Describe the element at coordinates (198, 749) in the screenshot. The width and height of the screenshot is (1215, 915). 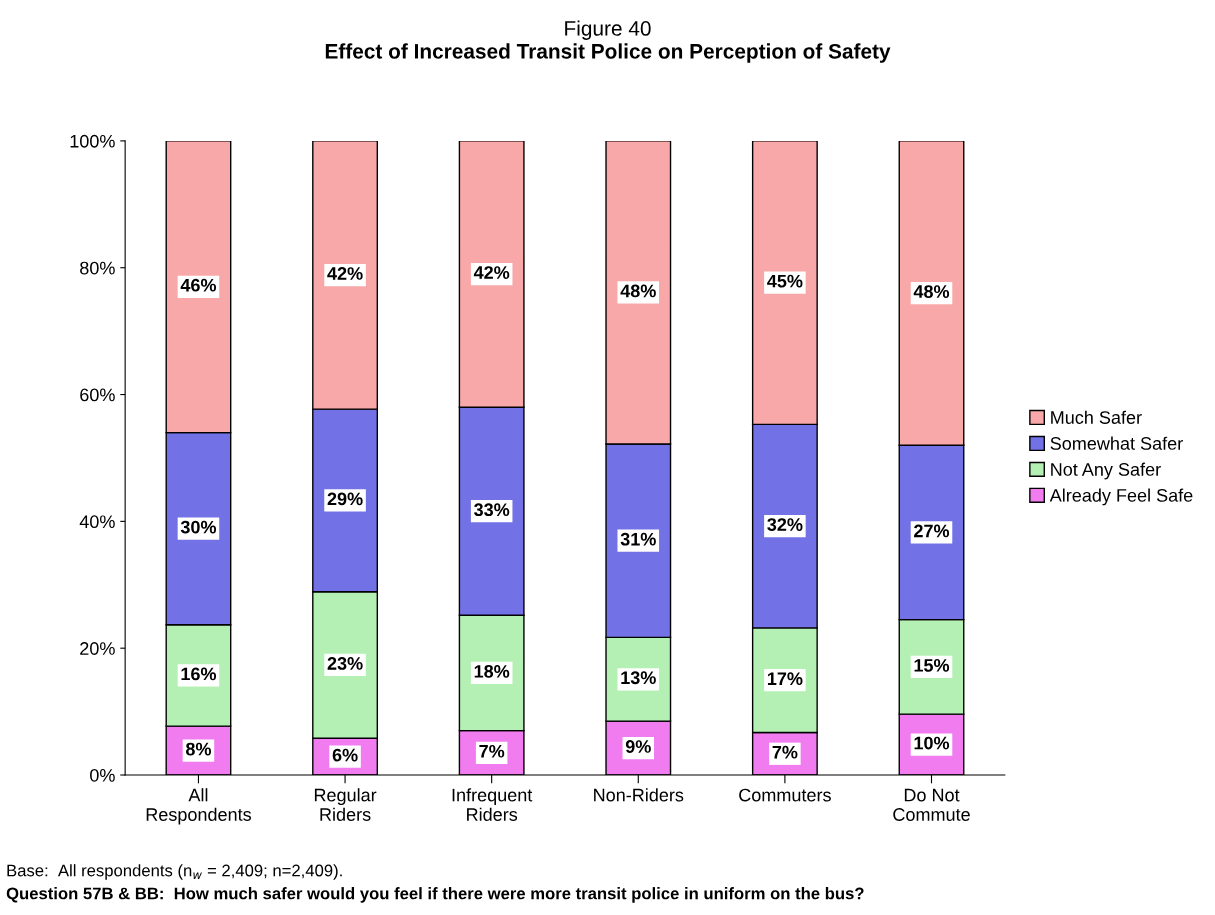
I see `data-label: 8%` at that location.